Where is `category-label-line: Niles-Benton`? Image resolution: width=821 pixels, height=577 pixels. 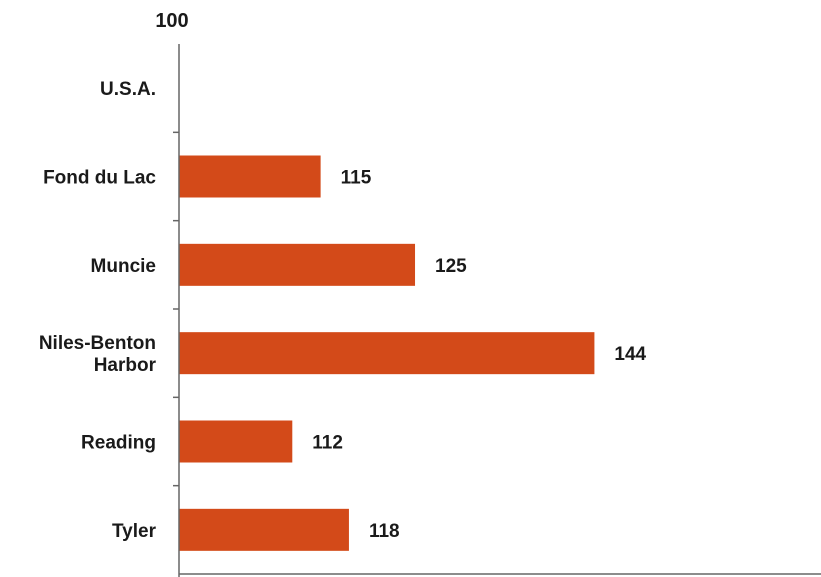
category-label-line: Niles-Benton is located at coordinates (97, 343).